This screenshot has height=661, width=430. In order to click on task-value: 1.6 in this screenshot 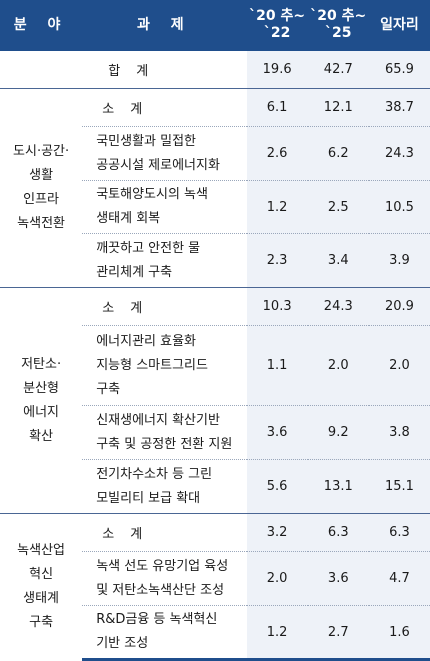, I will do `click(399, 633)`.